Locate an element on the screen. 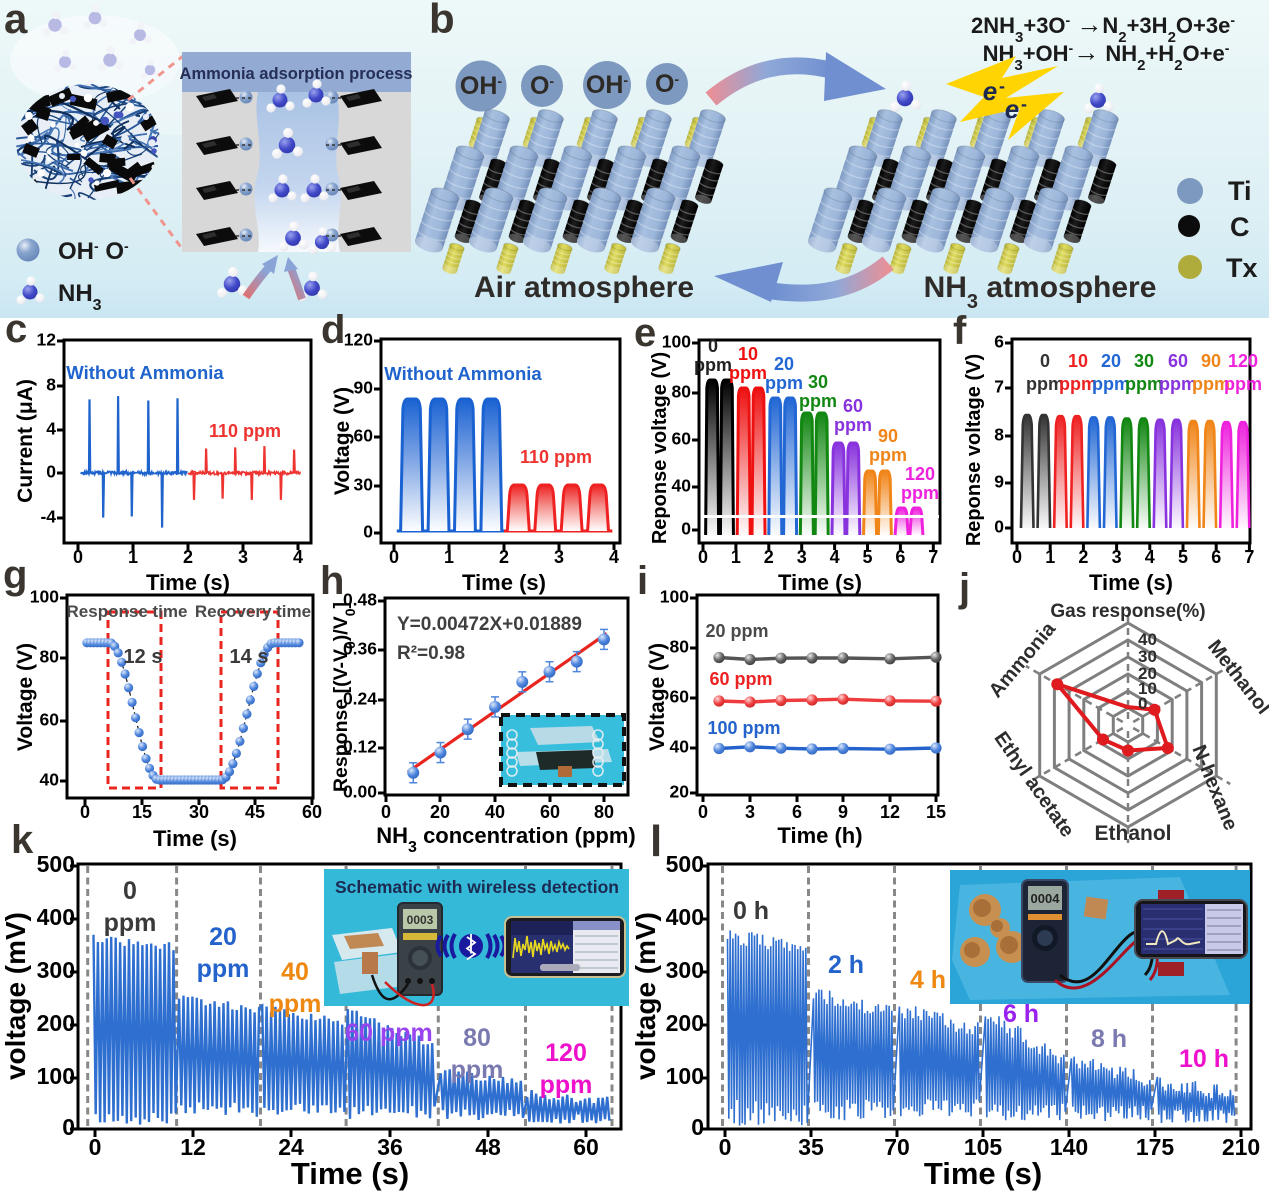  svg-text: Air atmosphere is located at coordinates (584, 287).